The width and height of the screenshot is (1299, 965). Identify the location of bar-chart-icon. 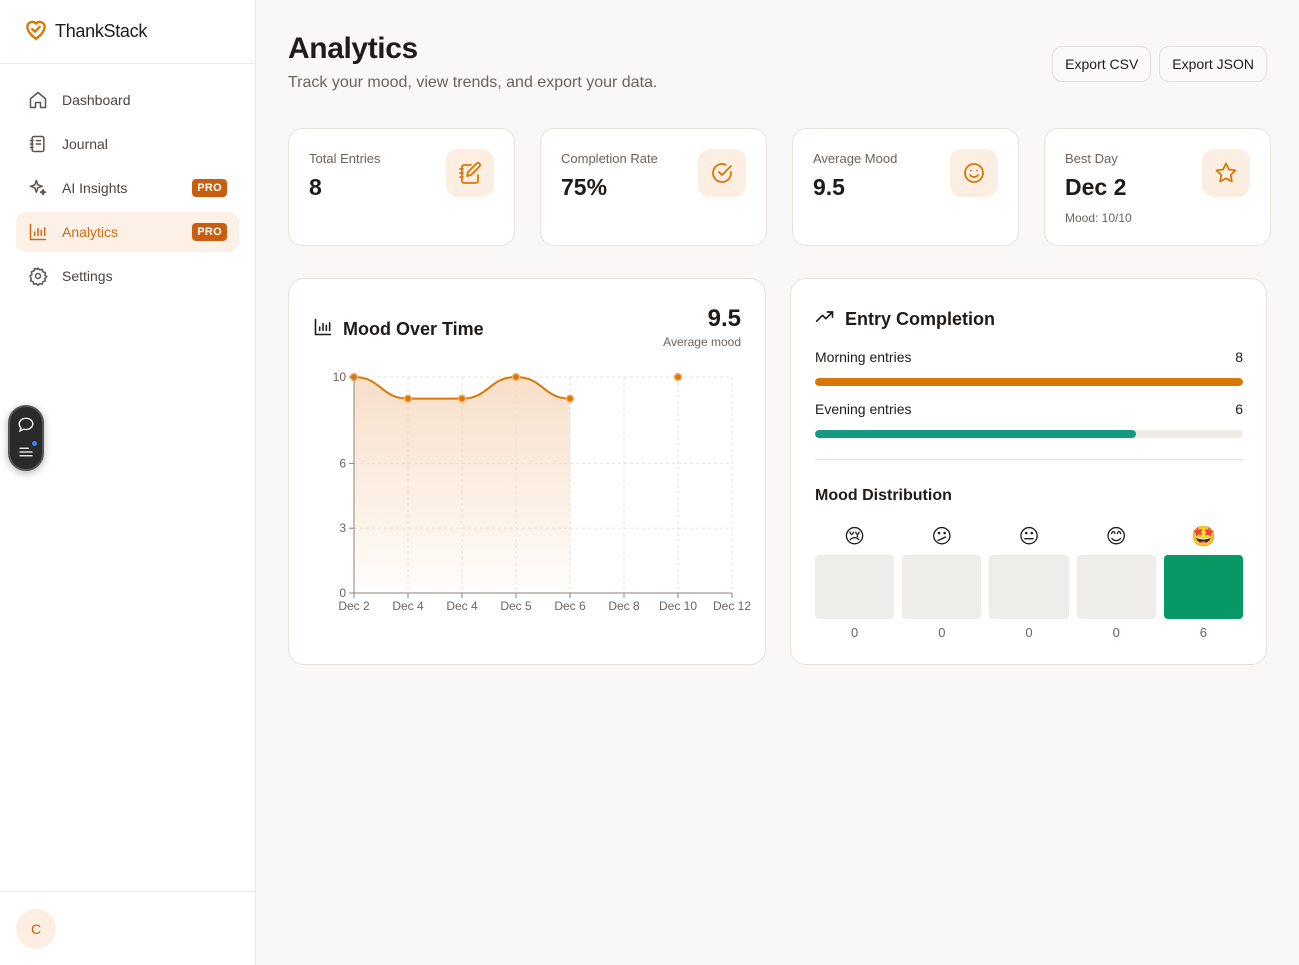
(323, 329).